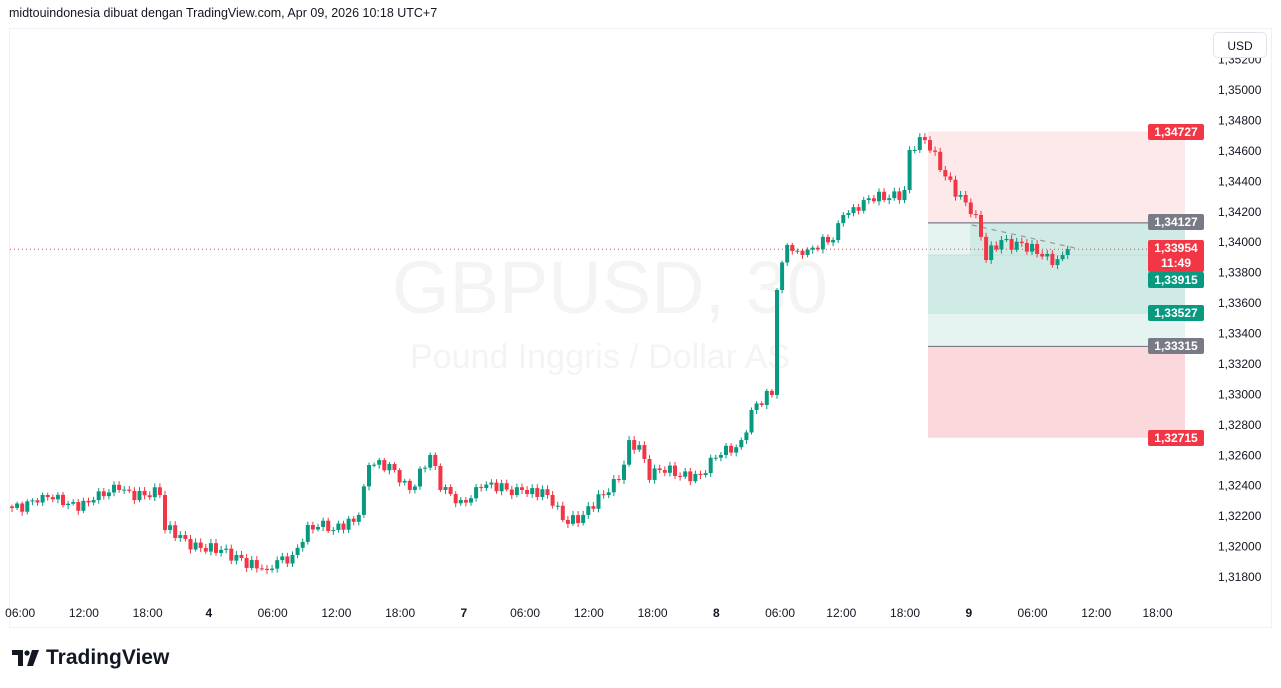  I want to click on bar-countdown: 11:49, so click(1176, 263).